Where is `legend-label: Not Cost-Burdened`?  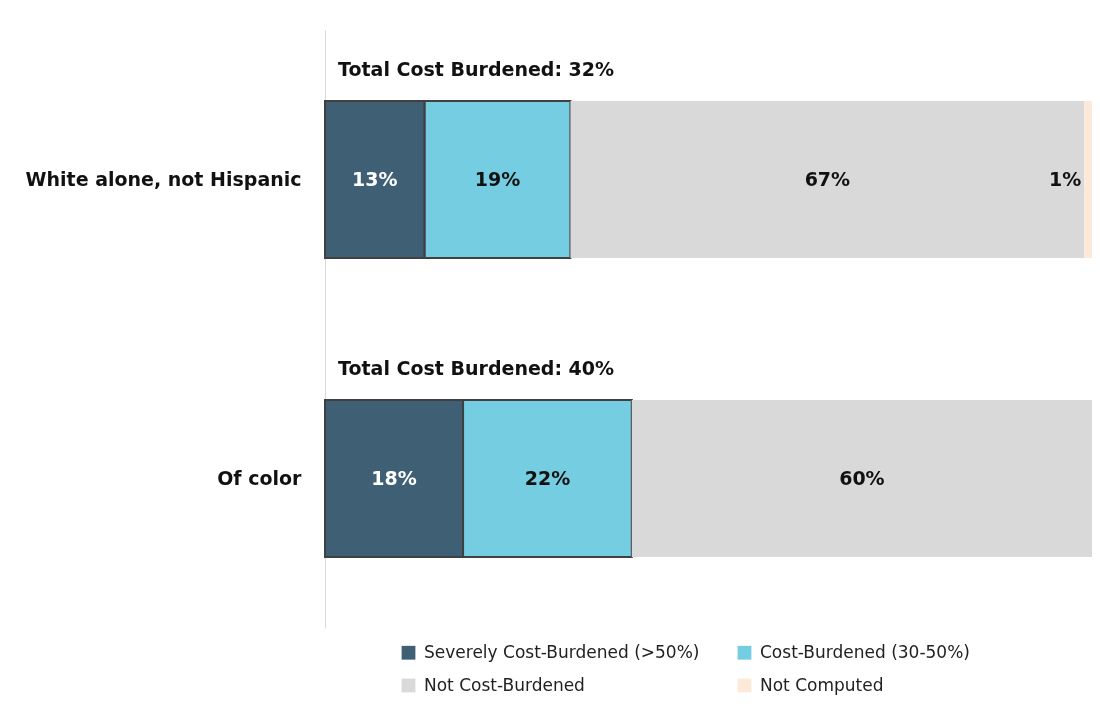
legend-label: Not Cost-Burdened is located at coordinates (504, 684).